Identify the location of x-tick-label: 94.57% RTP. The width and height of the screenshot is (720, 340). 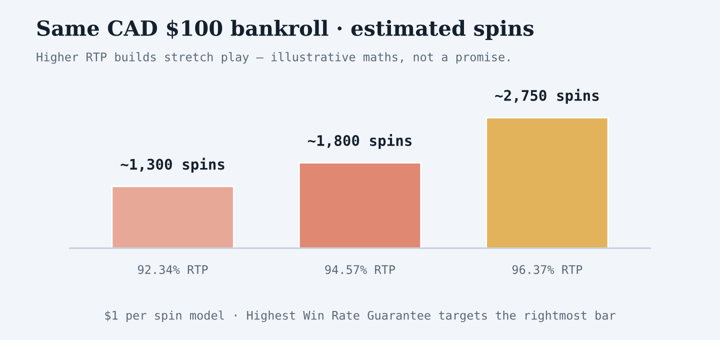
(360, 269).